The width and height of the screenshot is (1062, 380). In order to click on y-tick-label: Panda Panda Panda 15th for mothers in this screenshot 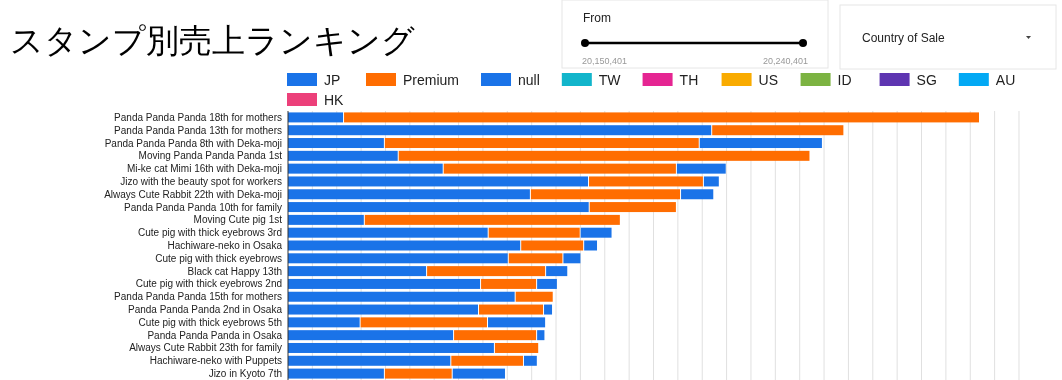, I will do `click(198, 297)`.